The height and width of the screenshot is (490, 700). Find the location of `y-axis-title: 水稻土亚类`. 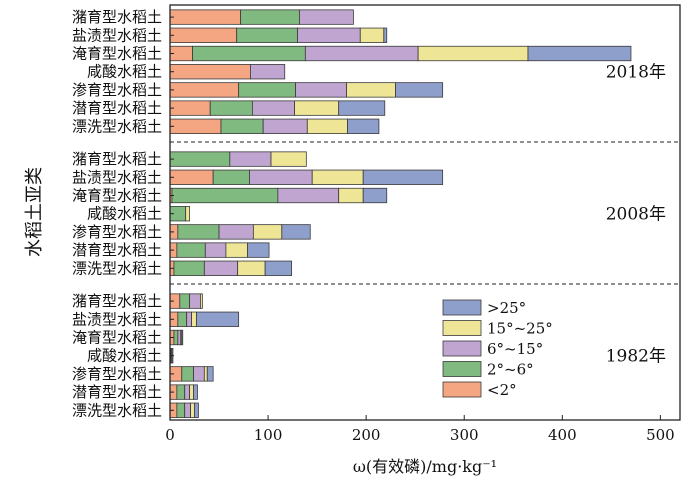

y-axis-title: 水稻土亚类 is located at coordinates (34, 212).